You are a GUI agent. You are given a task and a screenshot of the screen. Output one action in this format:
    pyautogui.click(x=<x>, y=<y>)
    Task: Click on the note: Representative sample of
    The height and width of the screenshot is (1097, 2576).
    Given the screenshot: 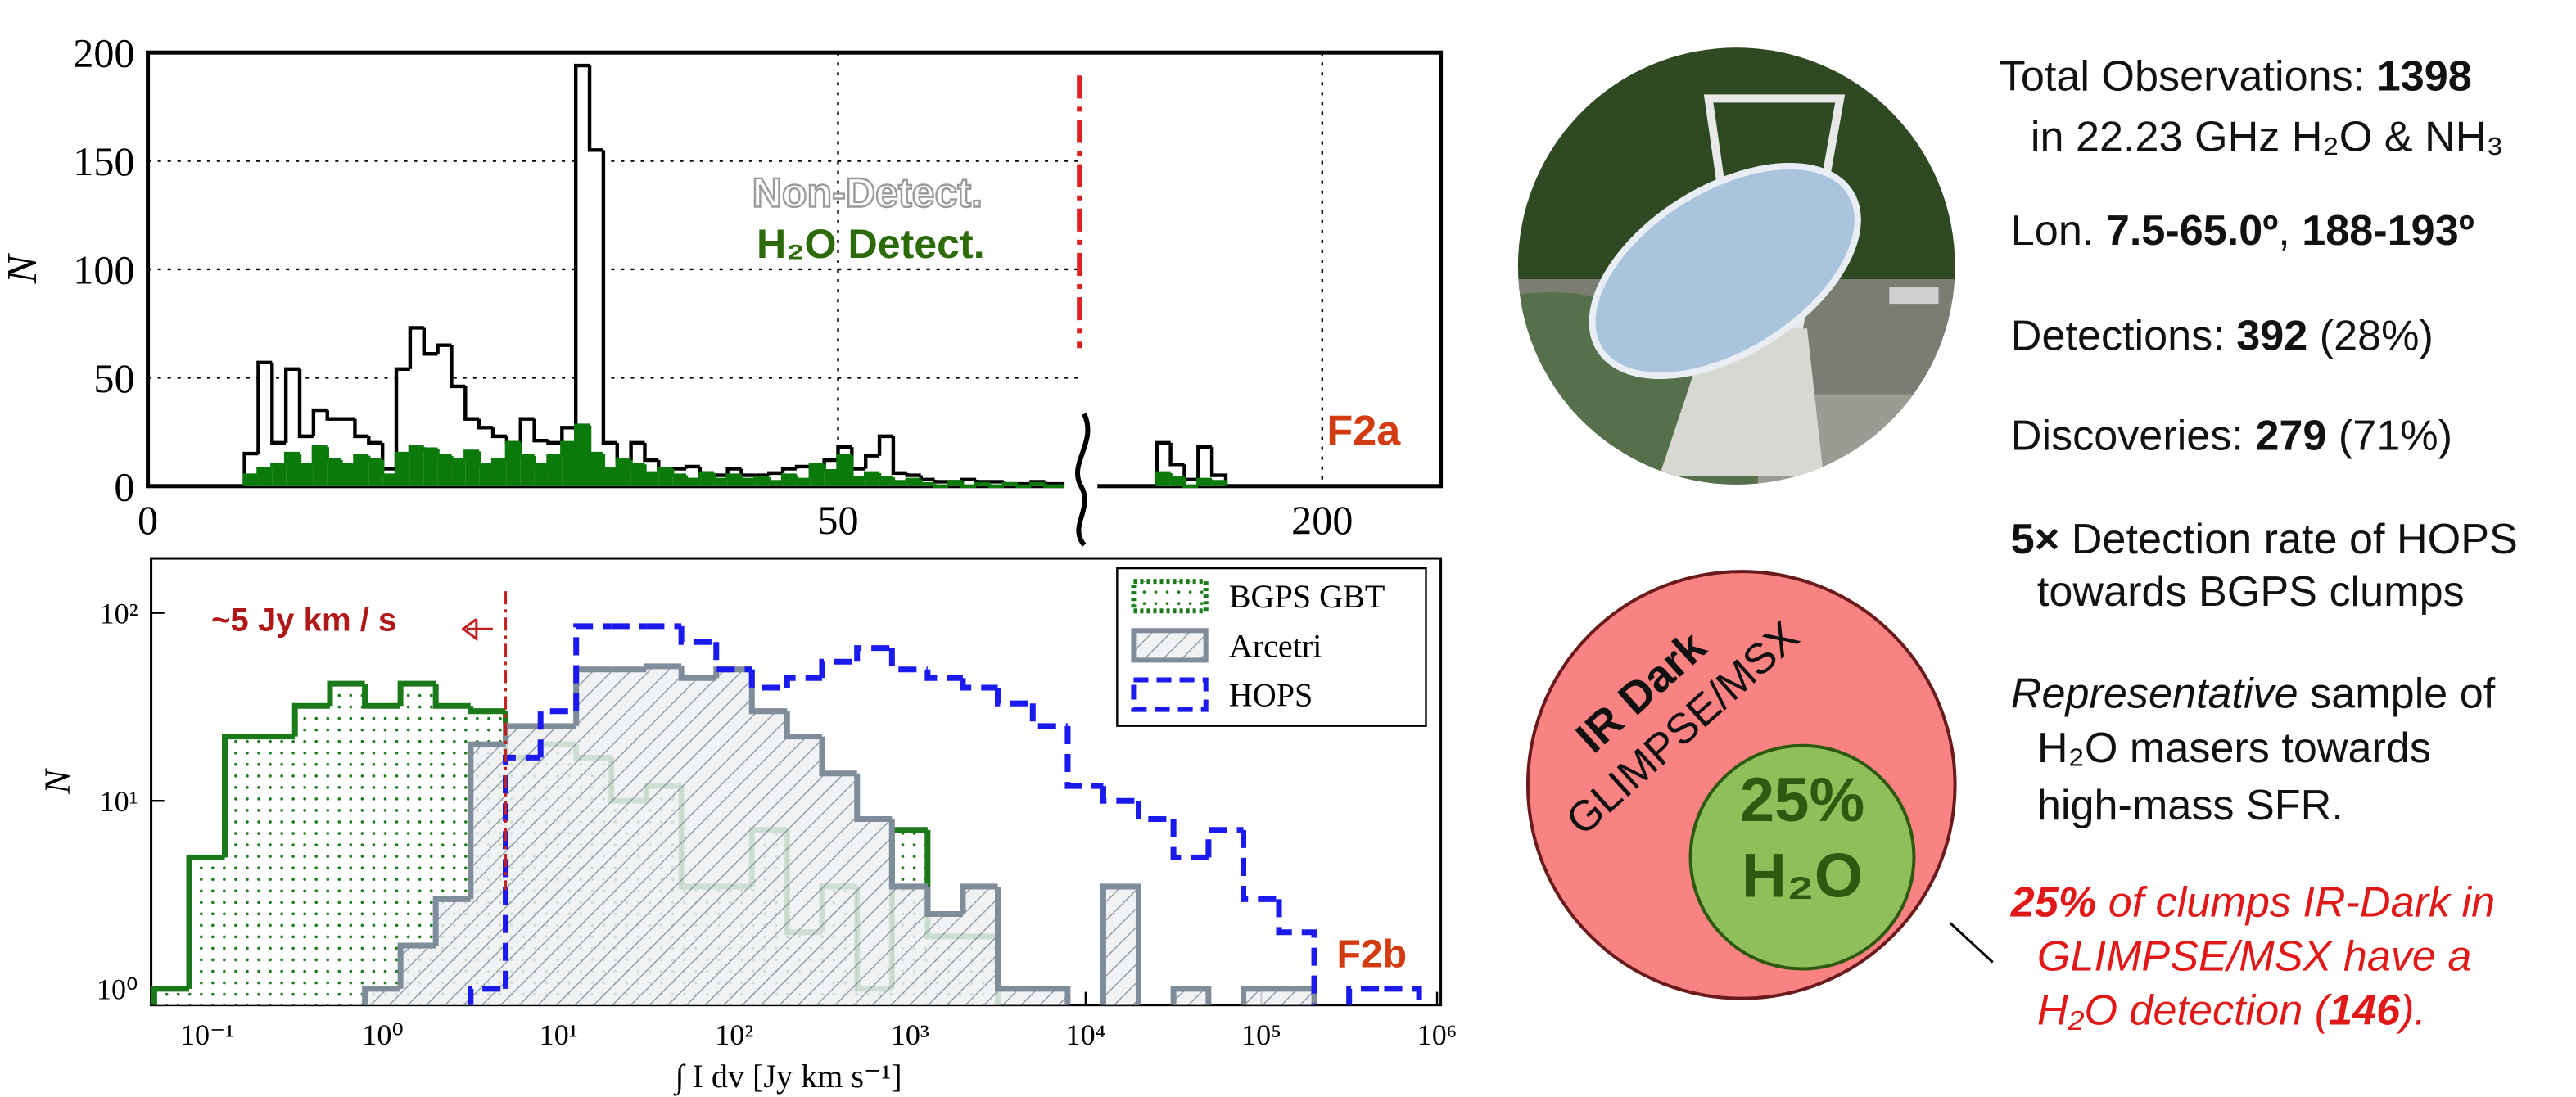 What is the action you would take?
    pyautogui.click(x=2253, y=694)
    